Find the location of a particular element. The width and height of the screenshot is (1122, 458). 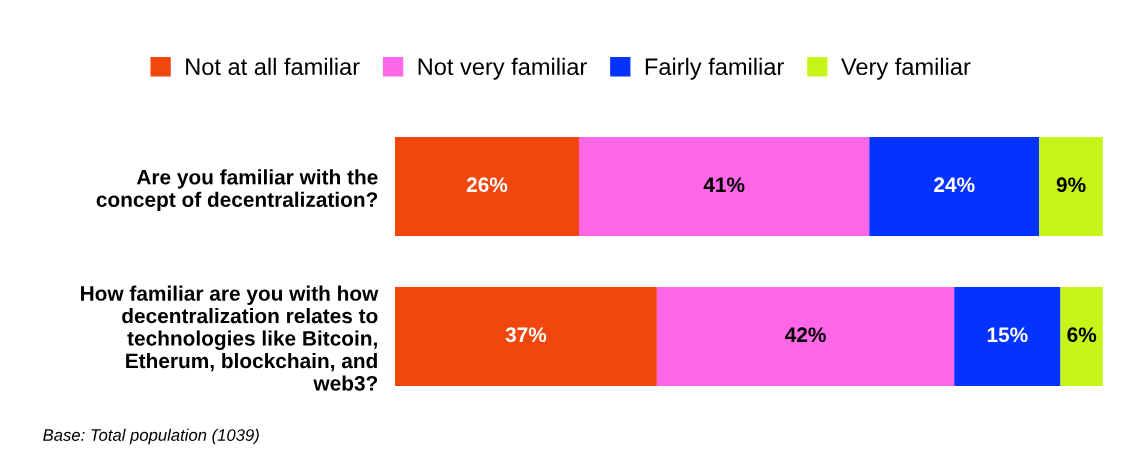

data-label: 6% is located at coordinates (1082, 335).